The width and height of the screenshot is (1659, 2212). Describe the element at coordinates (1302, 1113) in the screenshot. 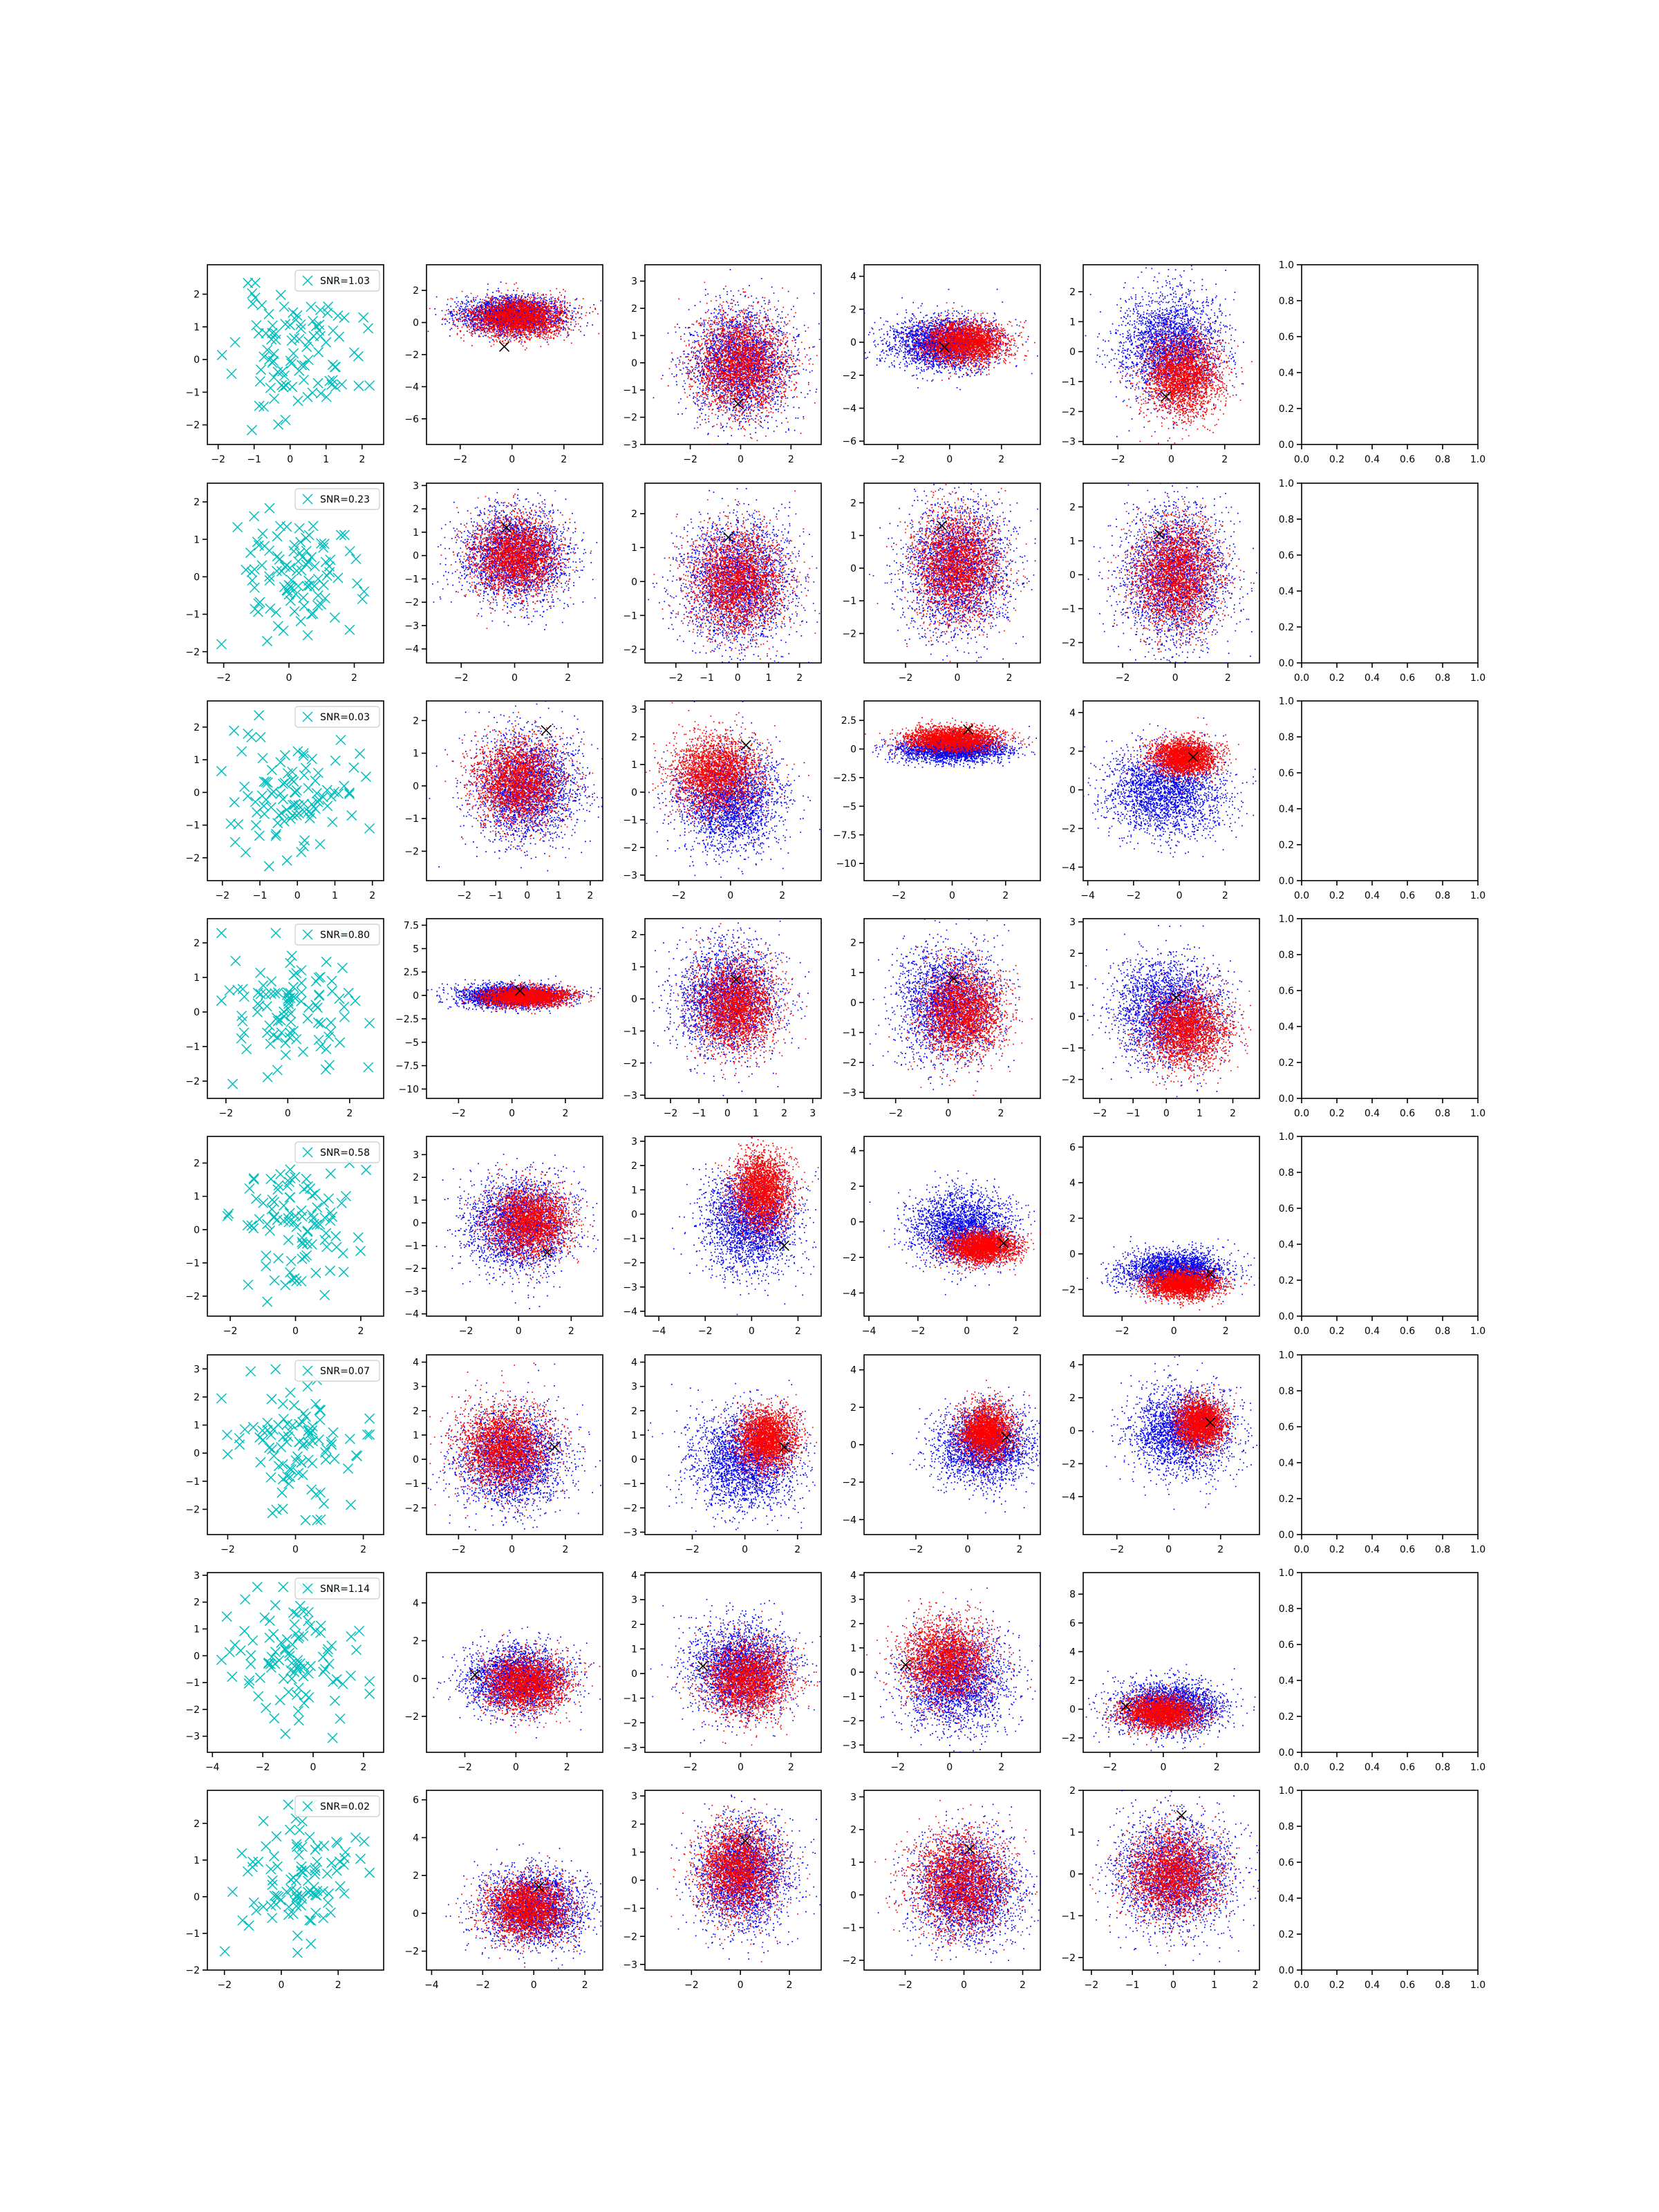

I see `x-tick-label: 0.0` at that location.